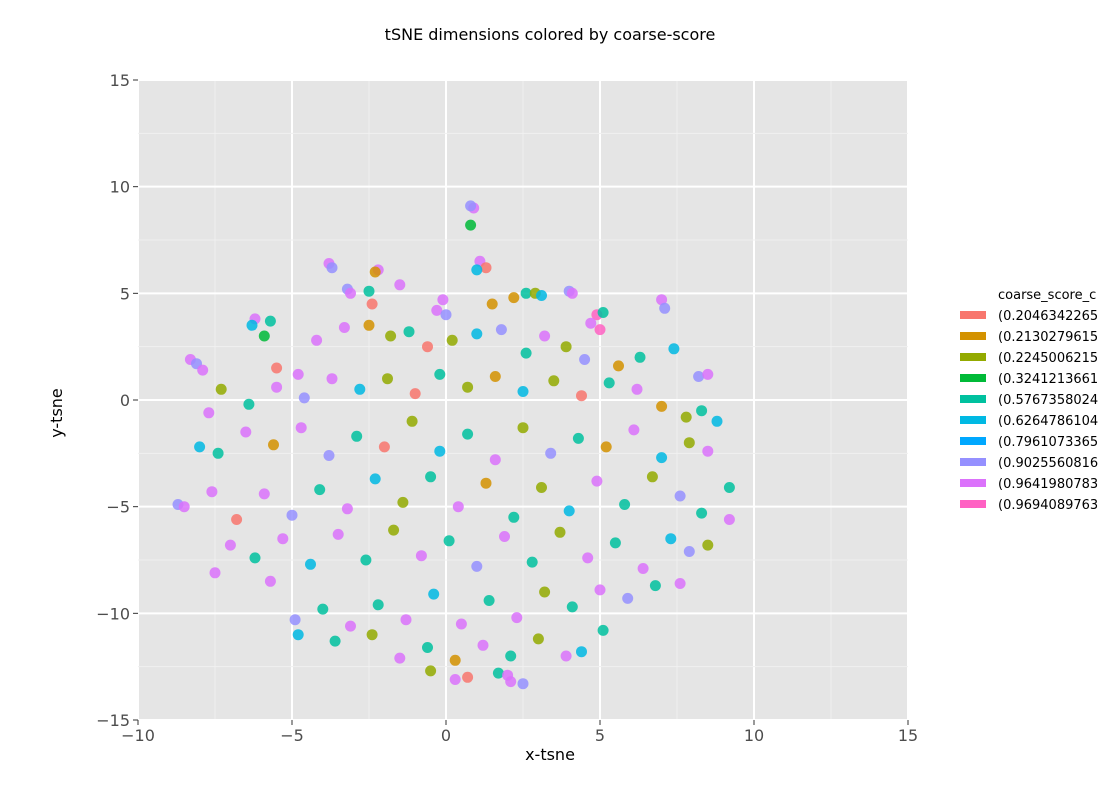  Describe the element at coordinates (1048, 505) in the screenshot. I see `legend-label: (0.9694089763` at that location.